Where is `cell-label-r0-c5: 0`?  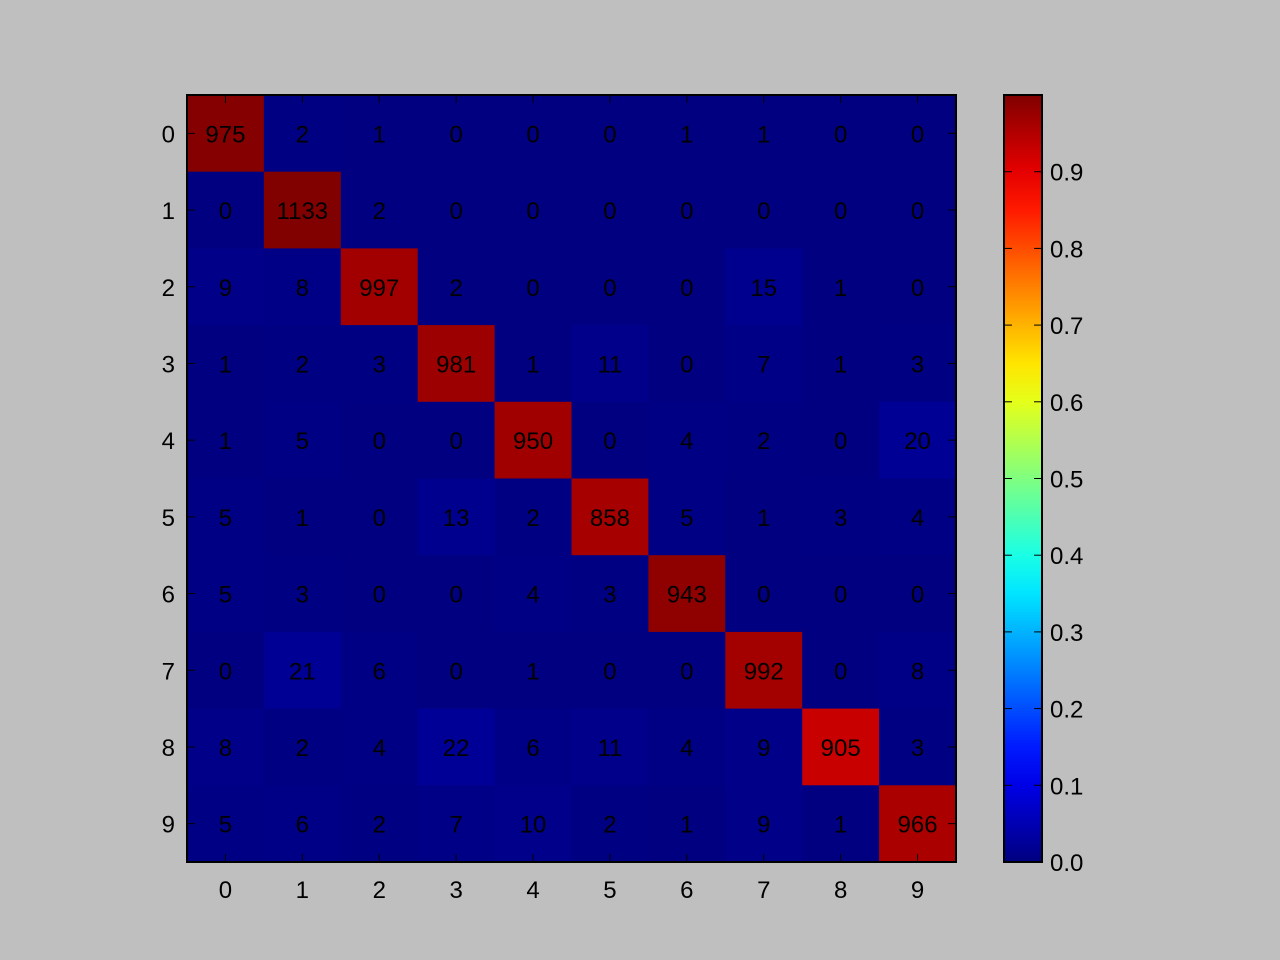
cell-label-r0-c5: 0 is located at coordinates (609, 134).